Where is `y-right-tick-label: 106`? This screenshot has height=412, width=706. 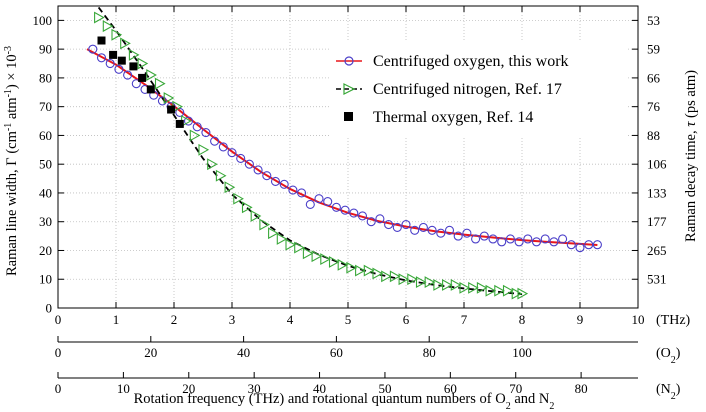
y-right-tick-label: 106 is located at coordinates (657, 164).